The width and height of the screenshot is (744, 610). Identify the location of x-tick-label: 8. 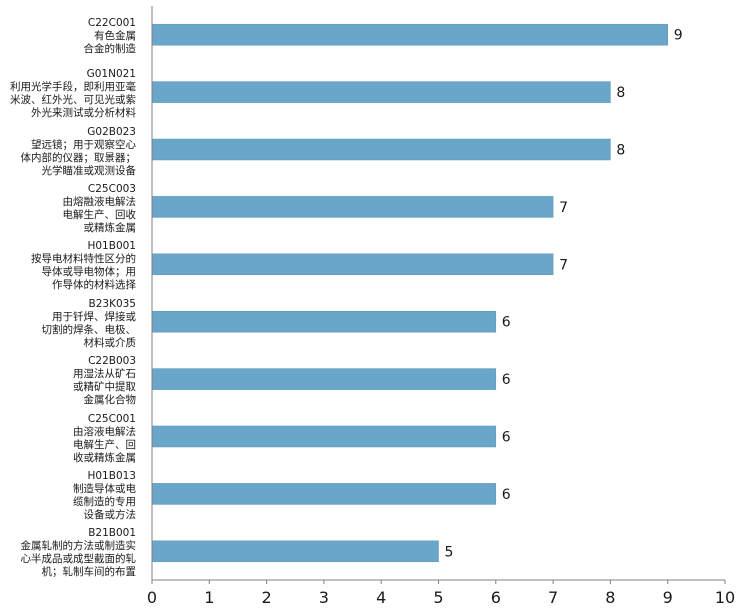
(610, 597).